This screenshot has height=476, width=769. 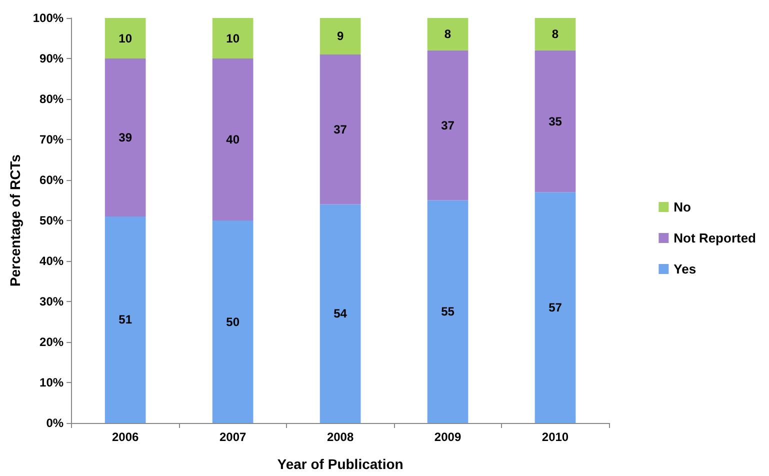 What do you see at coordinates (125, 437) in the screenshot?
I see `x-tick-label: 2006` at bounding box center [125, 437].